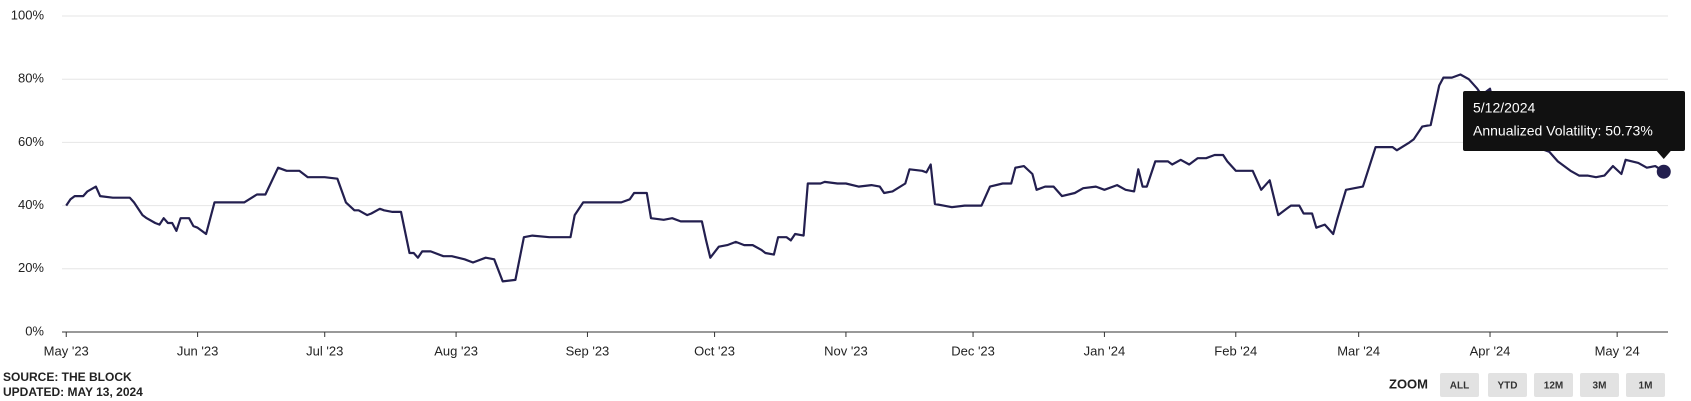  Describe the element at coordinates (67, 377) in the screenshot. I see `source: SOURCE: THE BLOCK` at that location.